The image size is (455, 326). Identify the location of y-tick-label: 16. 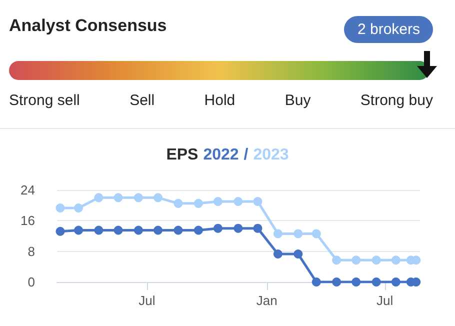
(27, 220).